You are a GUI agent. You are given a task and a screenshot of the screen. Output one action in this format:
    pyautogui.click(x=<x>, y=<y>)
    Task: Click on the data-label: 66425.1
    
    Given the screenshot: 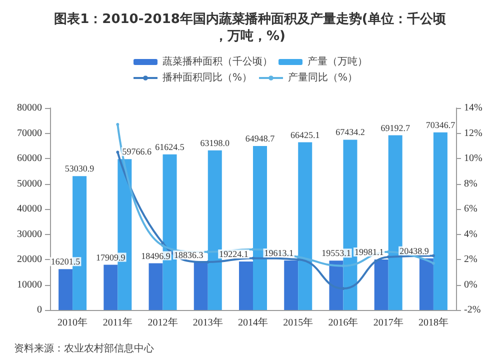 What is the action you would take?
    pyautogui.click(x=305, y=135)
    